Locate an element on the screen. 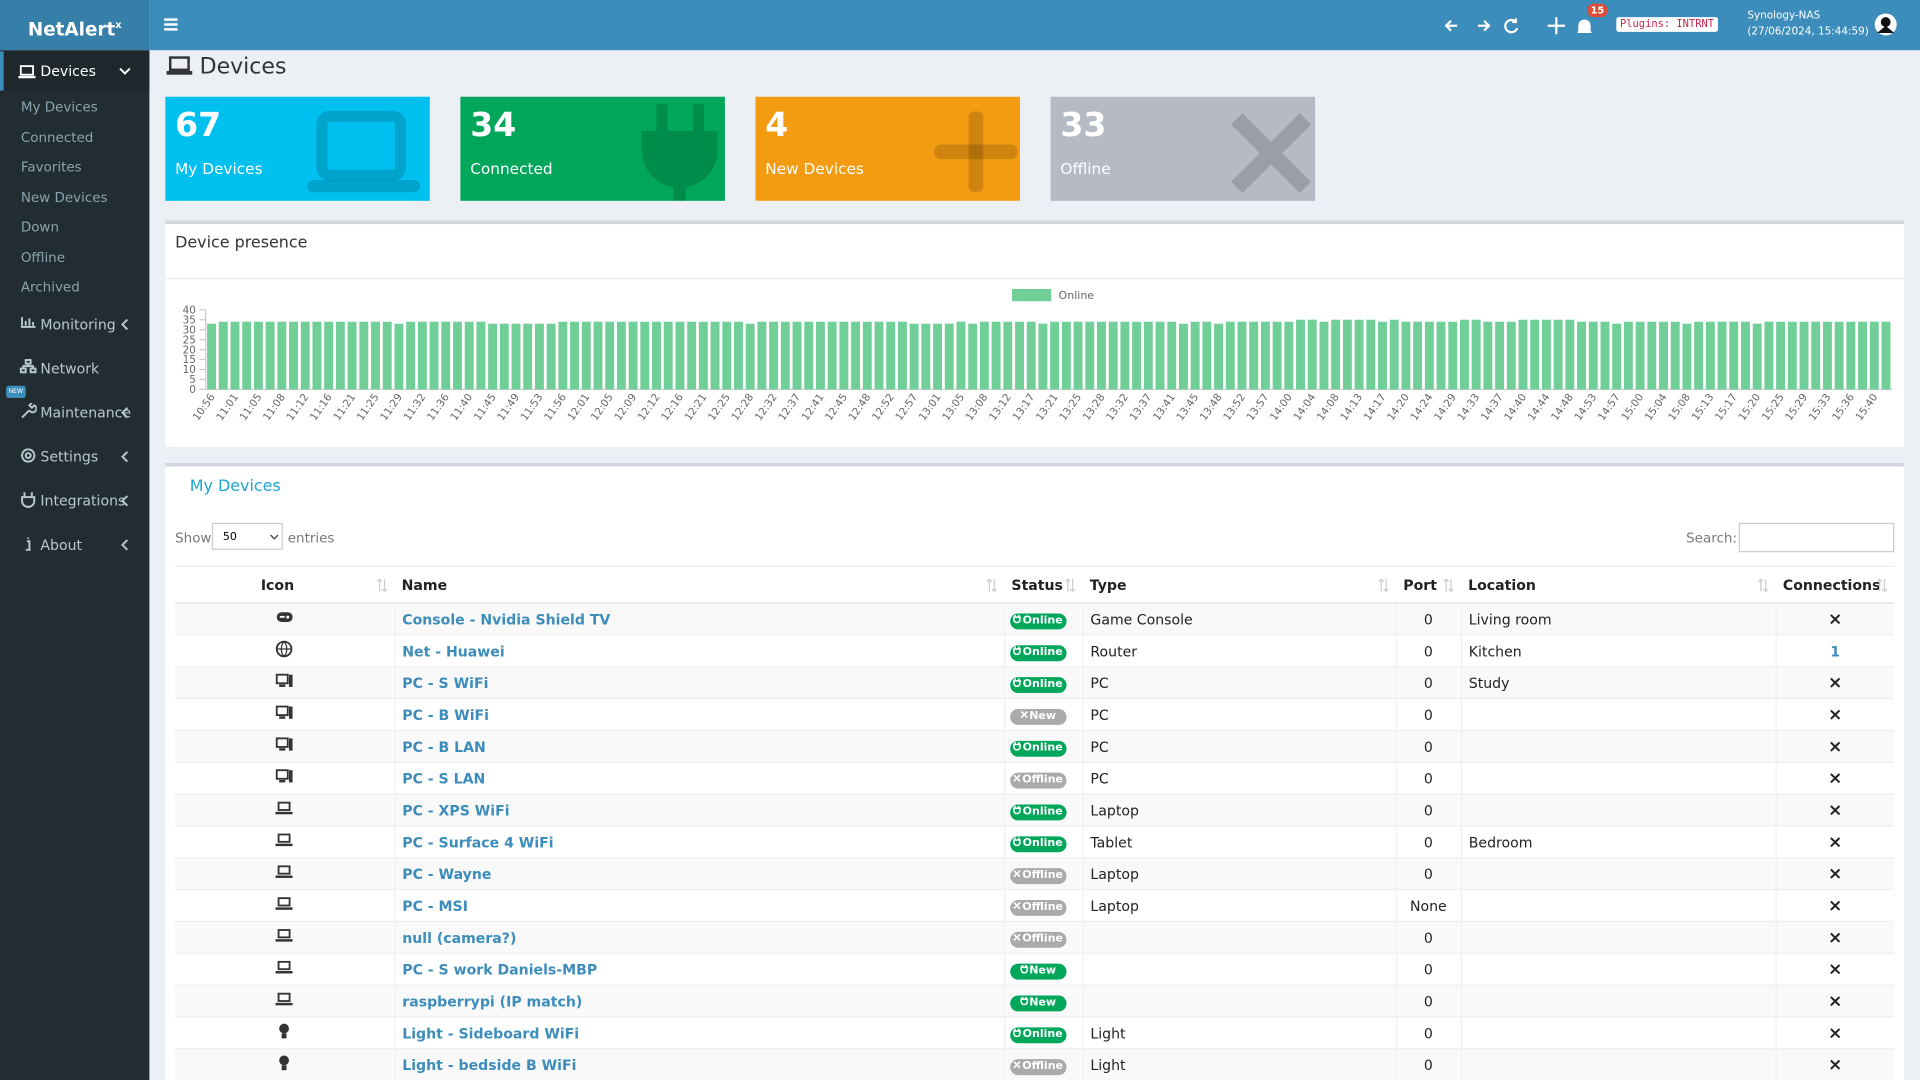 Image resolution: width=1920 pixels, height=1080 pixels. menu-item: Monitoring is located at coordinates (74, 326).